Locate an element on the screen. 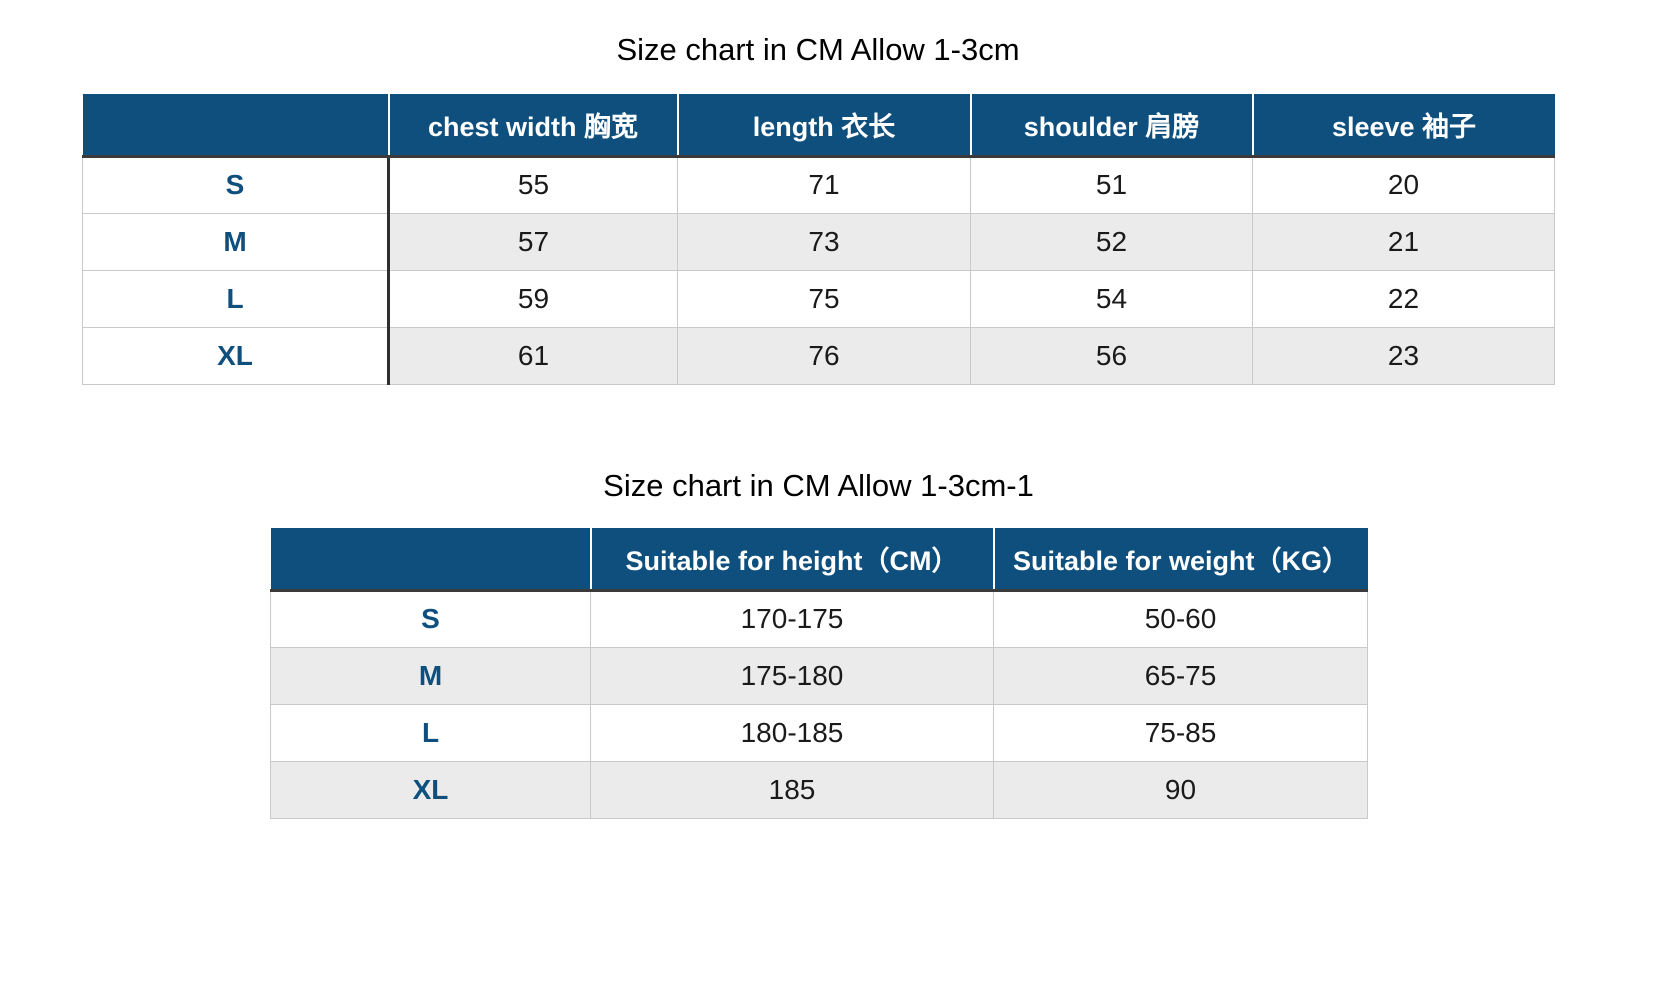  table-1-header-shoulder: shoulder 肩膀 is located at coordinates (1112, 126).